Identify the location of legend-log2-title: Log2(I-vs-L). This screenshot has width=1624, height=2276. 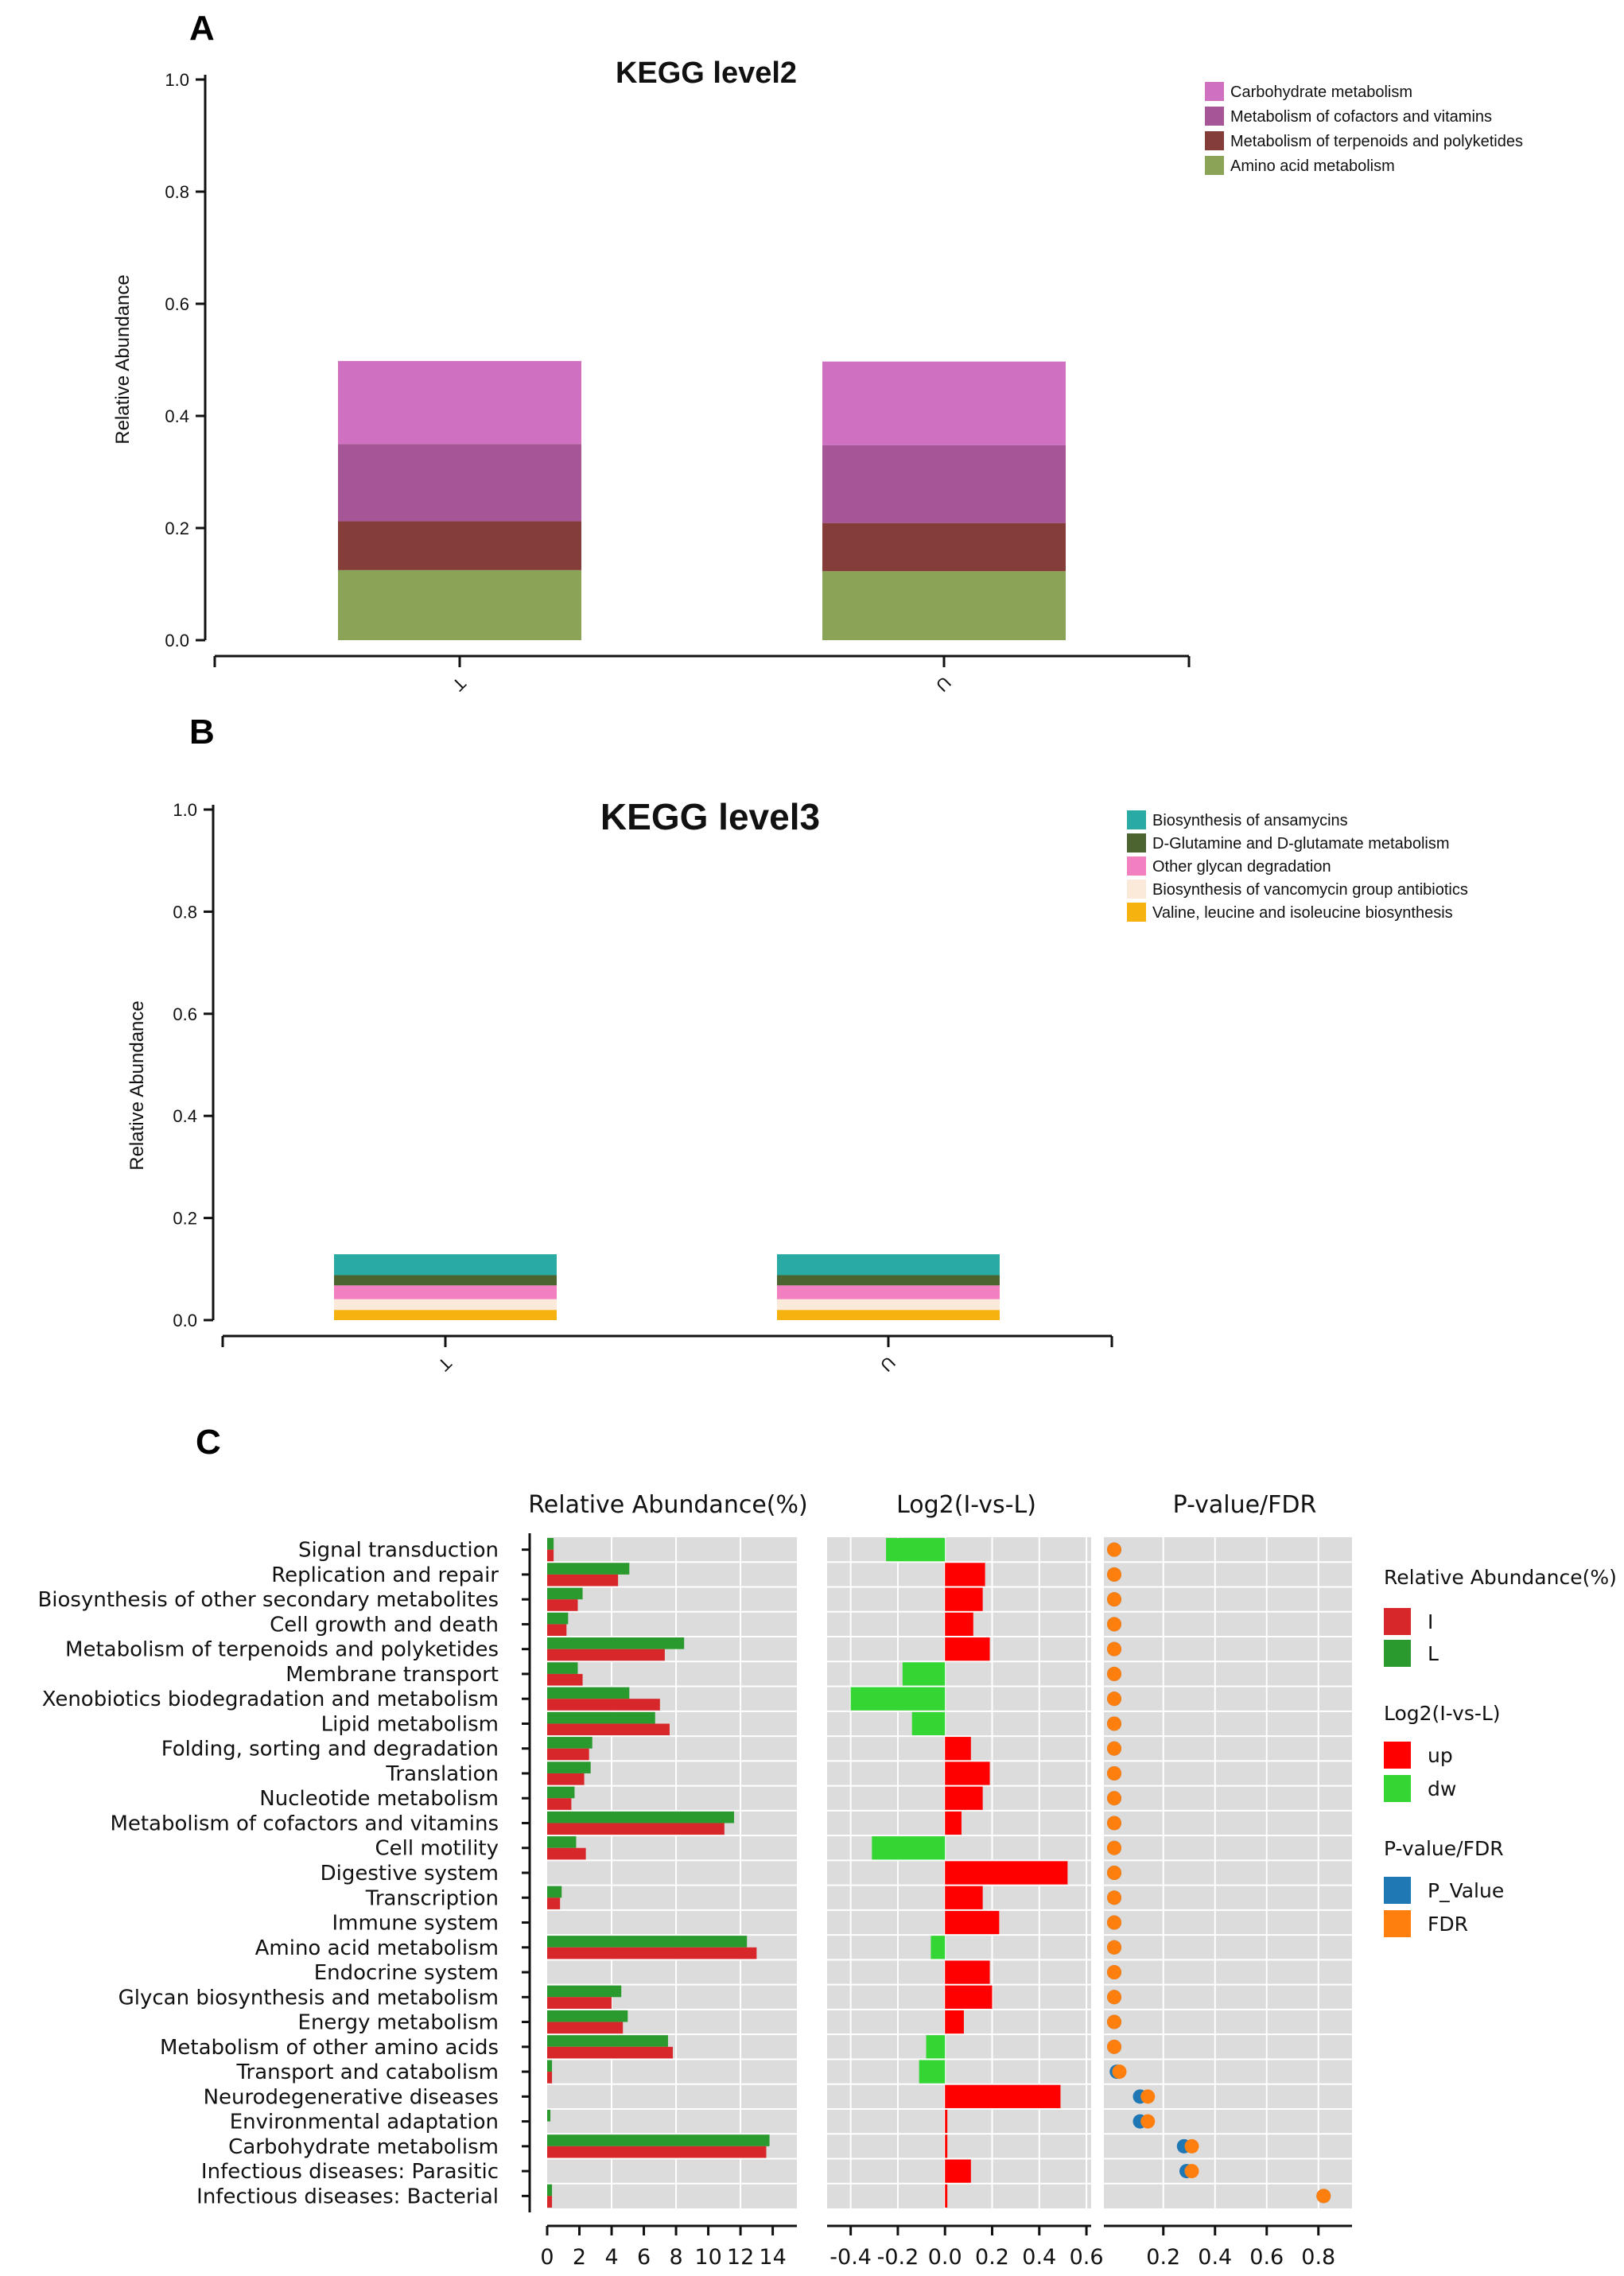
(1442, 1713).